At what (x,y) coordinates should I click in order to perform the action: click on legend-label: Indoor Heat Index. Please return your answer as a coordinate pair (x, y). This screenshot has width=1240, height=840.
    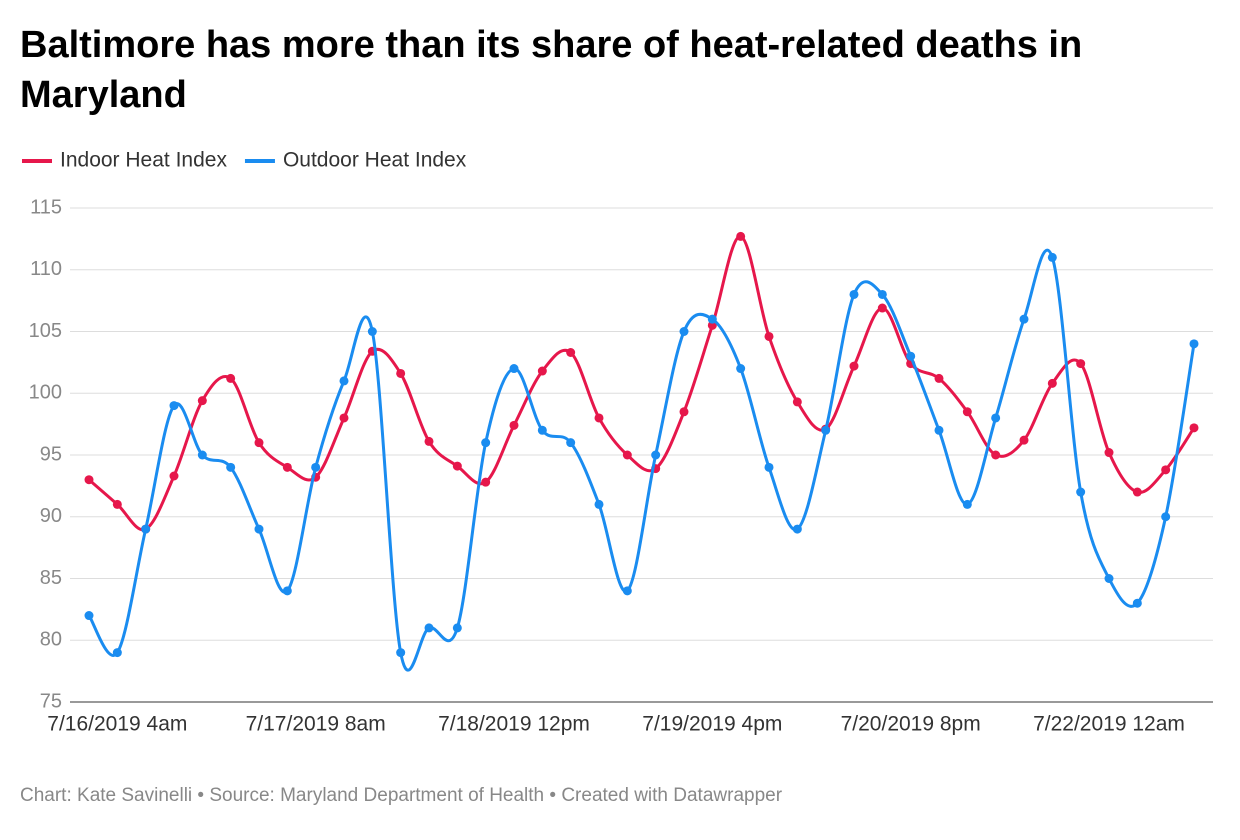
    Looking at the image, I should click on (143, 160).